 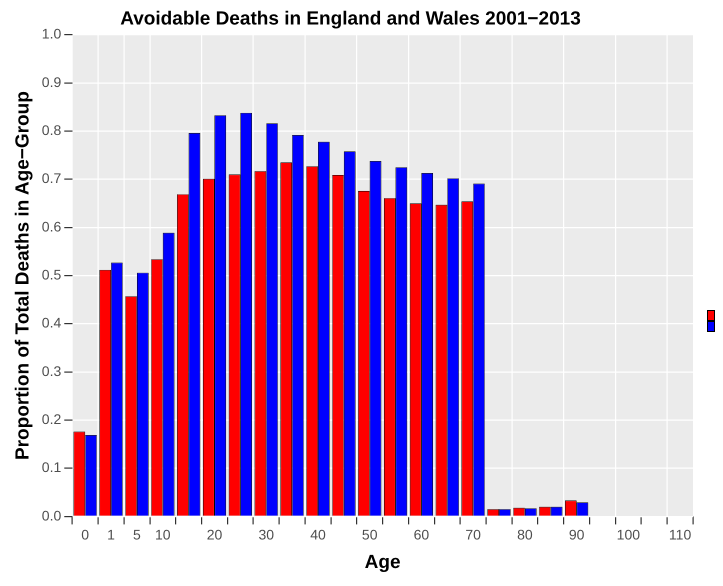 What do you see at coordinates (52, 178) in the screenshot?
I see `y-tick-label: 0.7` at bounding box center [52, 178].